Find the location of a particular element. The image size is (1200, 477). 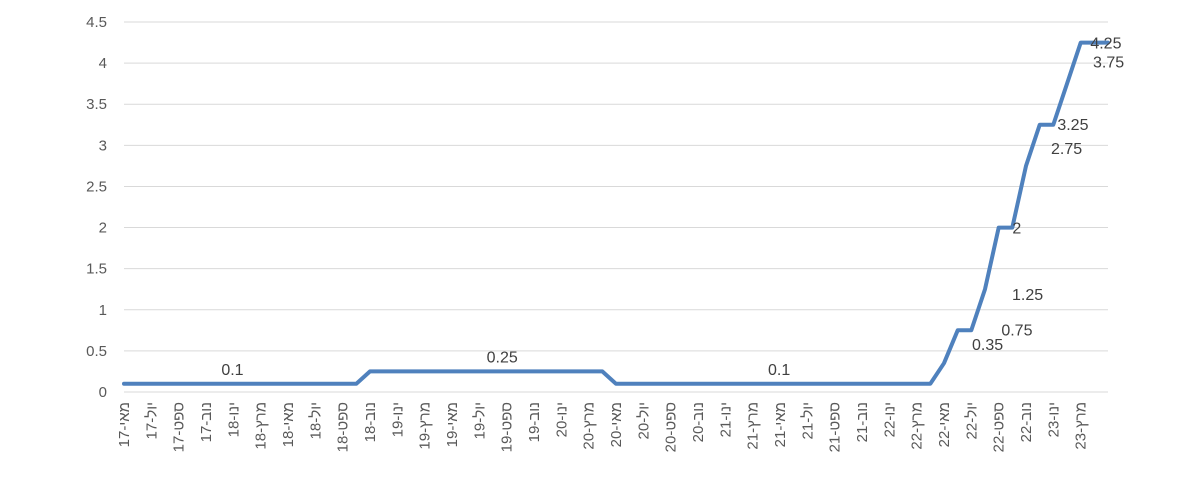

y-axis: 0 0.5 1 1.5 2 2.5 3 3.5 4 4.5 is located at coordinates (96, 207).